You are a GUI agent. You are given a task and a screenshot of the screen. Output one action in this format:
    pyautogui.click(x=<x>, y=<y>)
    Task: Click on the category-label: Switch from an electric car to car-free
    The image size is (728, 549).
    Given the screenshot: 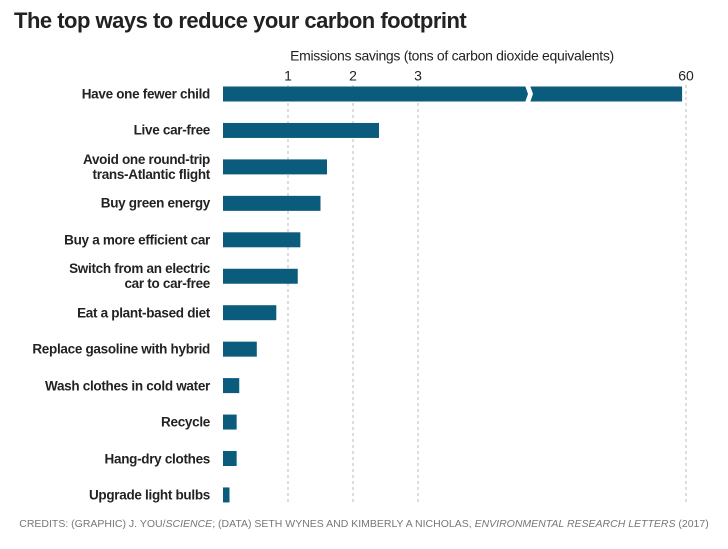 What is the action you would take?
    pyautogui.click(x=139, y=276)
    